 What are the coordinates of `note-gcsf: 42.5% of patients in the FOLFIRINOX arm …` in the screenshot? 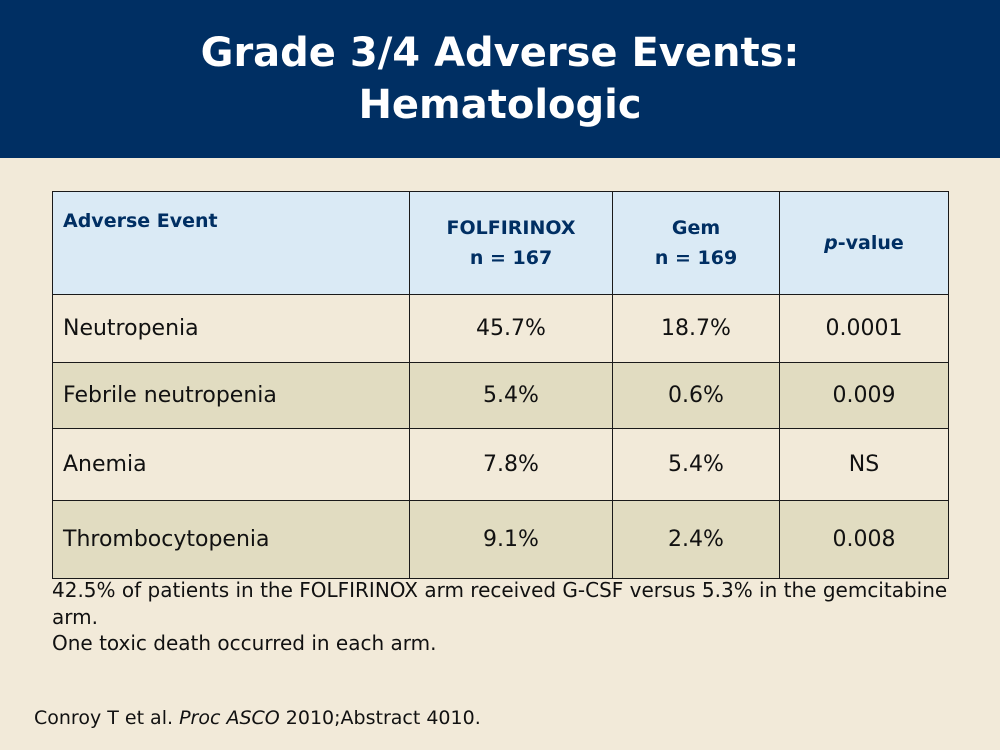 It's located at (500, 603).